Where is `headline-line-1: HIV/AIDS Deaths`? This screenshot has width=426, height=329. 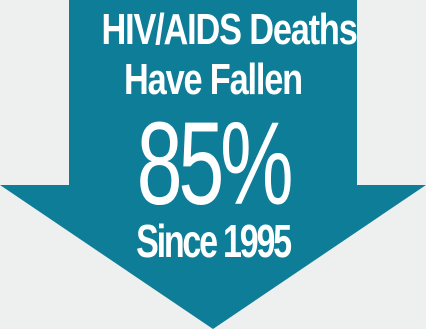
headline-line-1: HIV/AIDS Deaths is located at coordinates (212, 30).